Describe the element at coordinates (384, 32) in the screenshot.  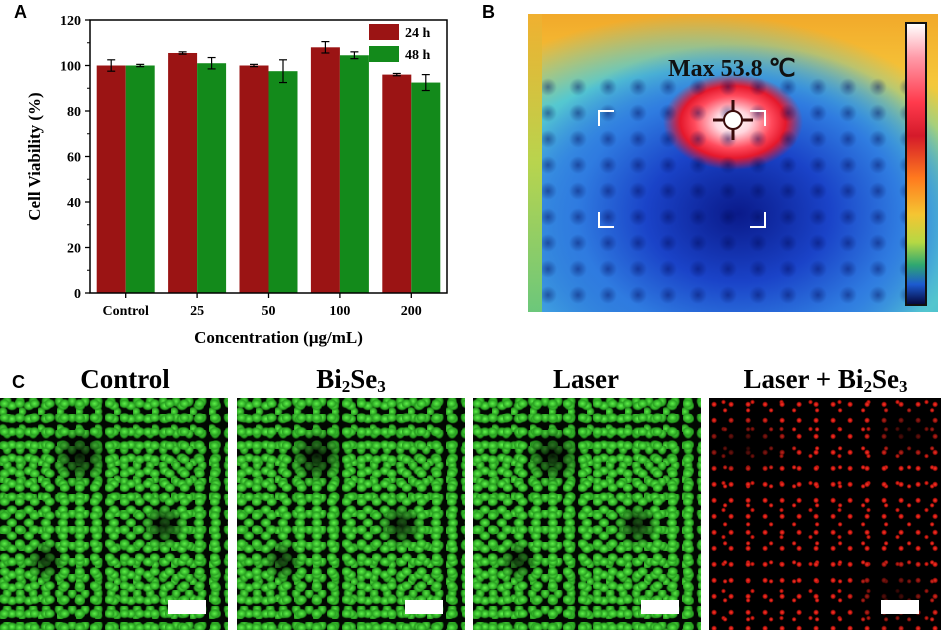
I see `legend-swatch-24h` at that location.